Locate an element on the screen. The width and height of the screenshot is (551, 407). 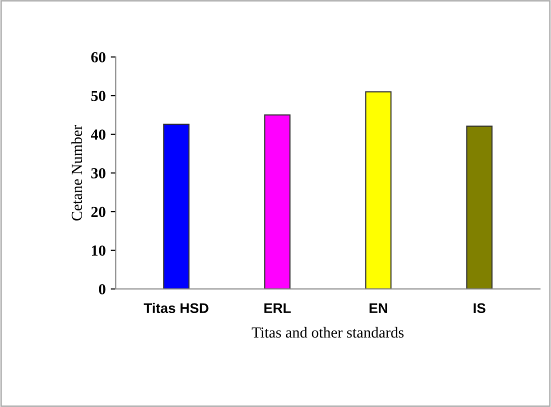
x-tick-label: Titas HSD is located at coordinates (176, 308).